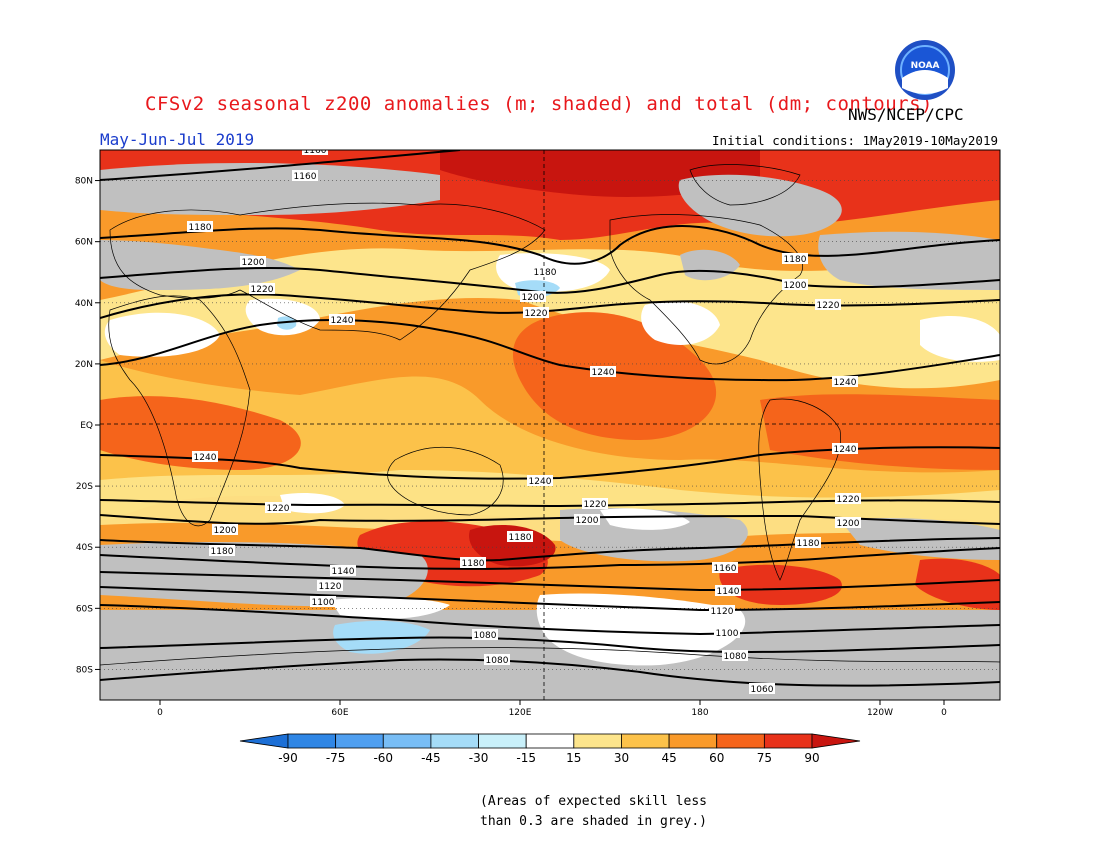 Image resolution: width=1100 pixels, height=850 pixels. Describe the element at coordinates (162, 334) in the screenshot. I see `white-sahara` at that location.